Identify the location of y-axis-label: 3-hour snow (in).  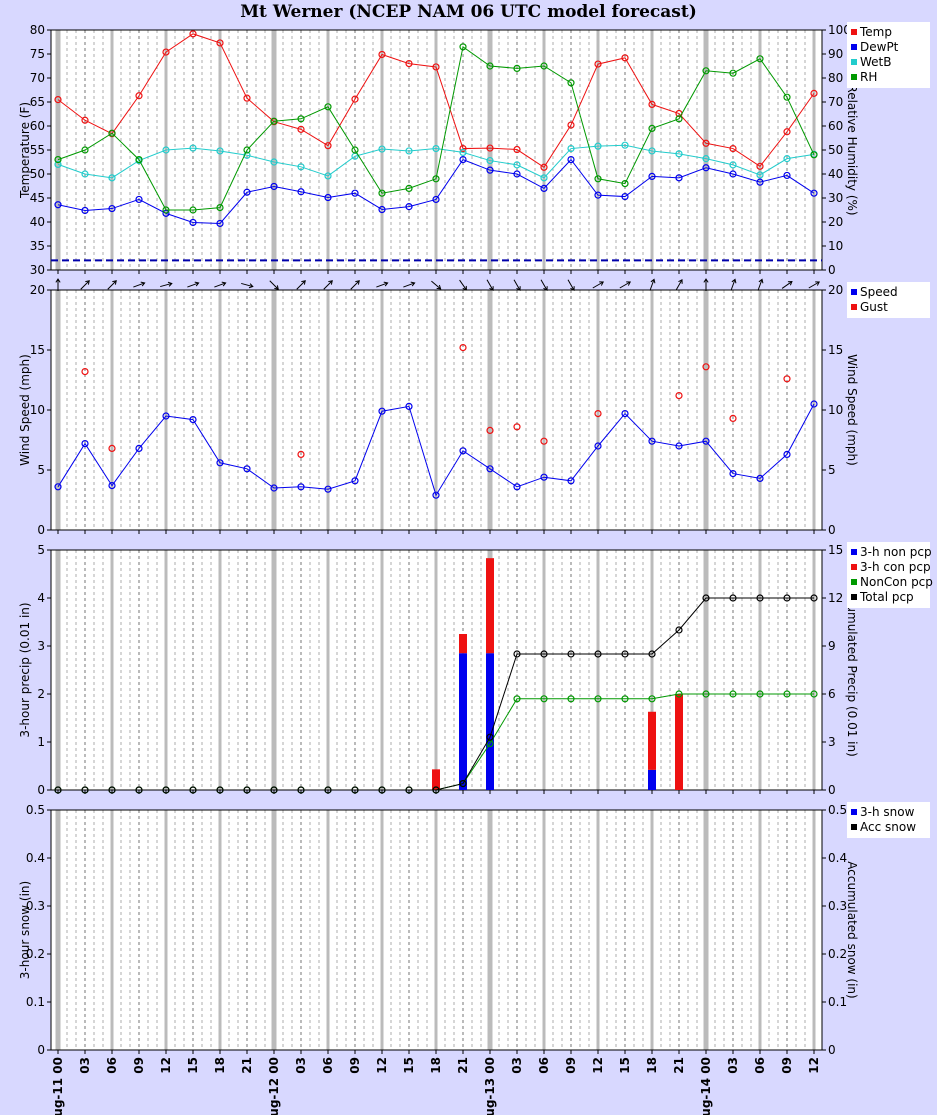
(25, 930).